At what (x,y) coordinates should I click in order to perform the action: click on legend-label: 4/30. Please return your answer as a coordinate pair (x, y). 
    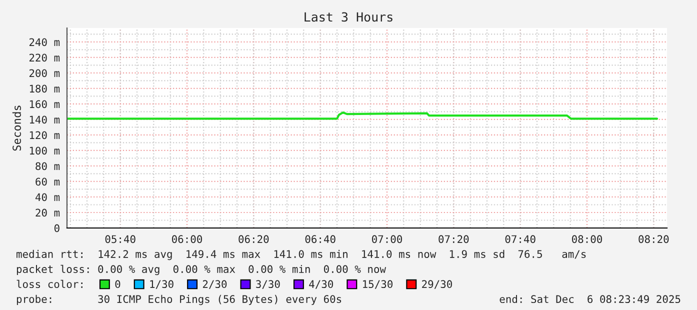
    Looking at the image, I should click on (321, 284).